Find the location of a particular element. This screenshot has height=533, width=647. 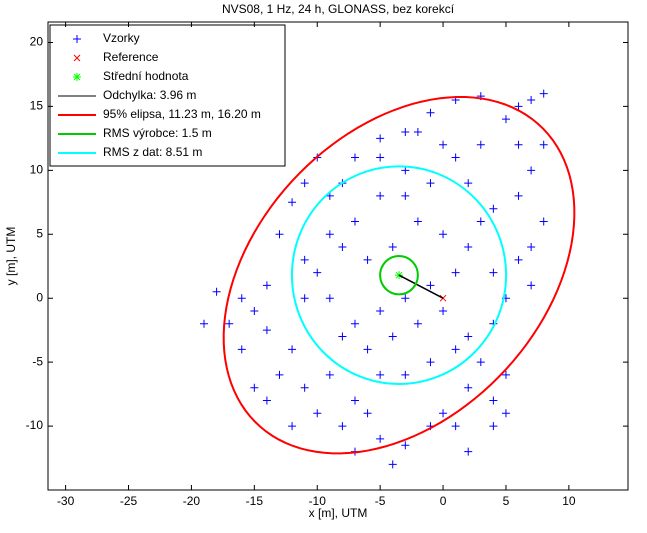

legend-label: Vzorky is located at coordinates (121, 38).